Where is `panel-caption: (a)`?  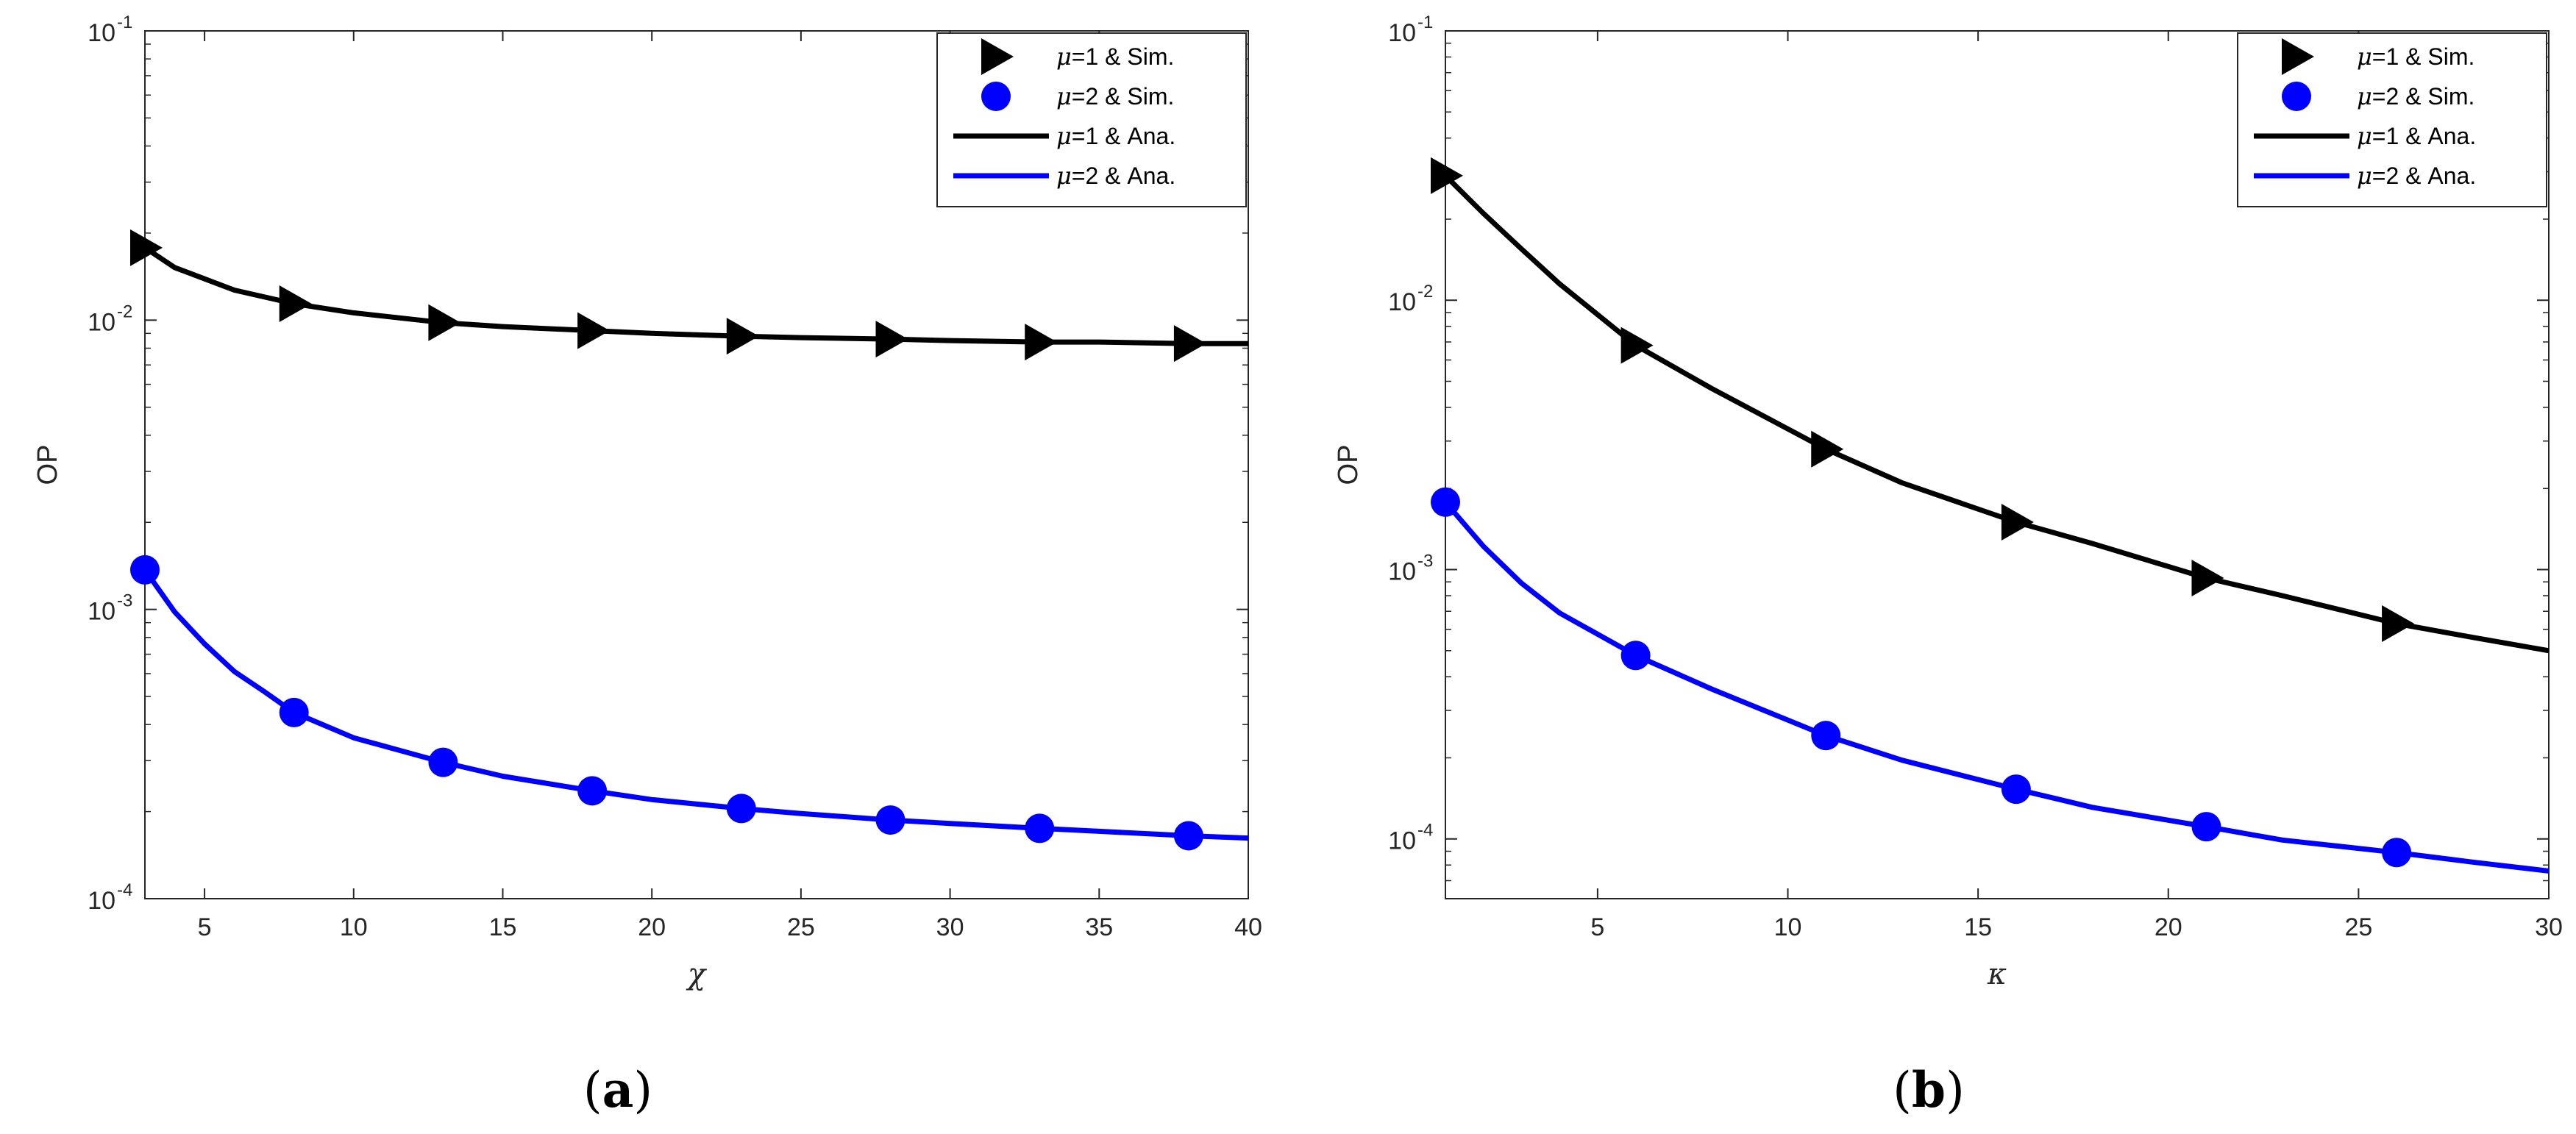 panel-caption: (a) is located at coordinates (617, 1090).